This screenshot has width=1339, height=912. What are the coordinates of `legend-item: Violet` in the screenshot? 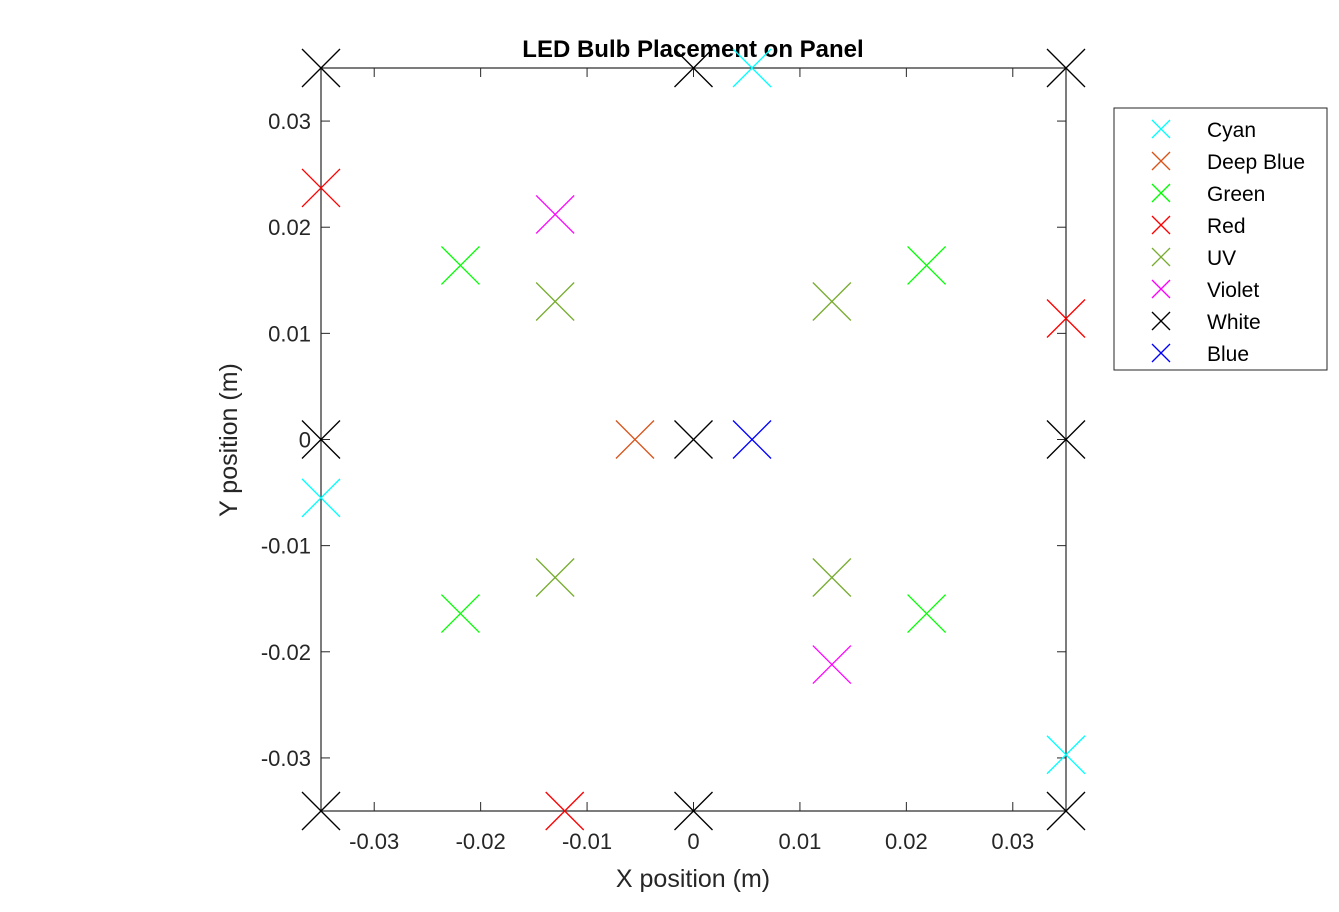 It's located at (1205, 290).